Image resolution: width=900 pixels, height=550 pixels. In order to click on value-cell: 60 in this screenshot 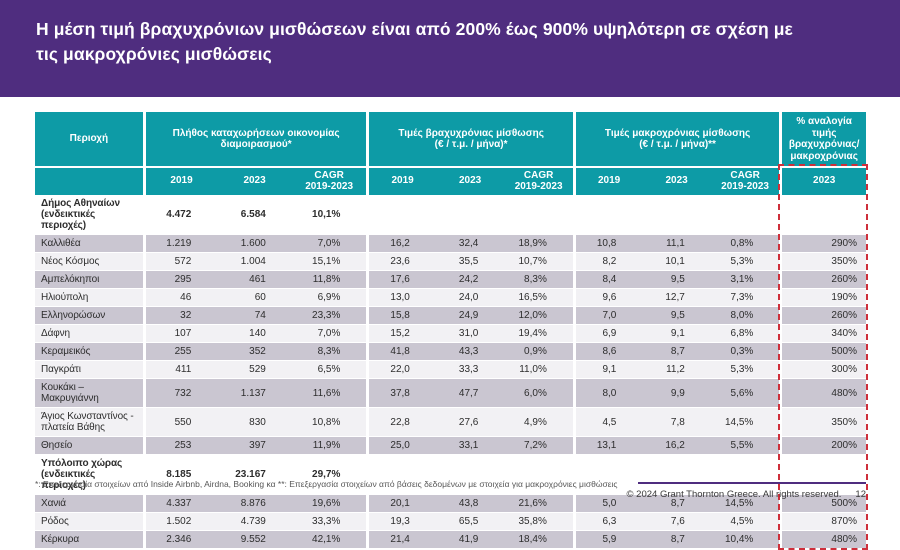, I will do `click(254, 298)`.